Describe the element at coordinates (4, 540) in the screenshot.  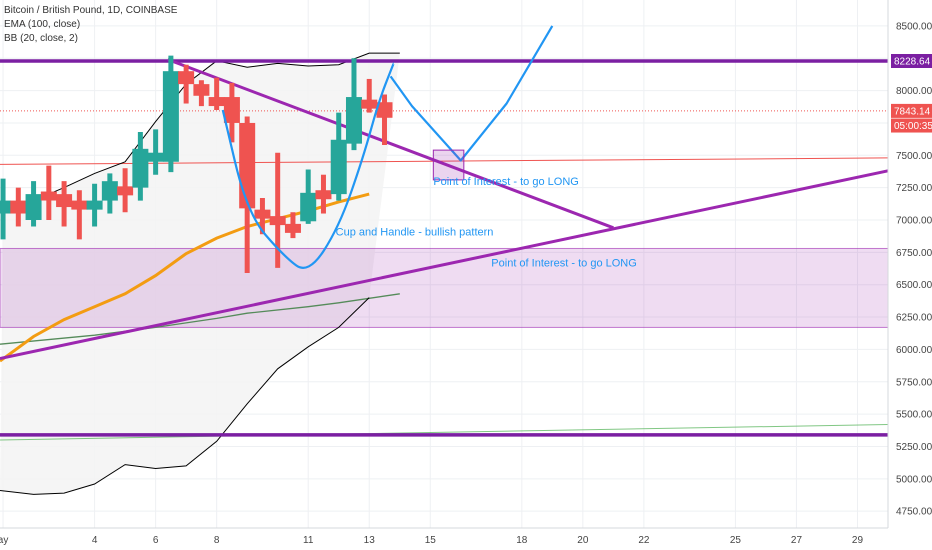
I see `x-tick-label: ay` at that location.